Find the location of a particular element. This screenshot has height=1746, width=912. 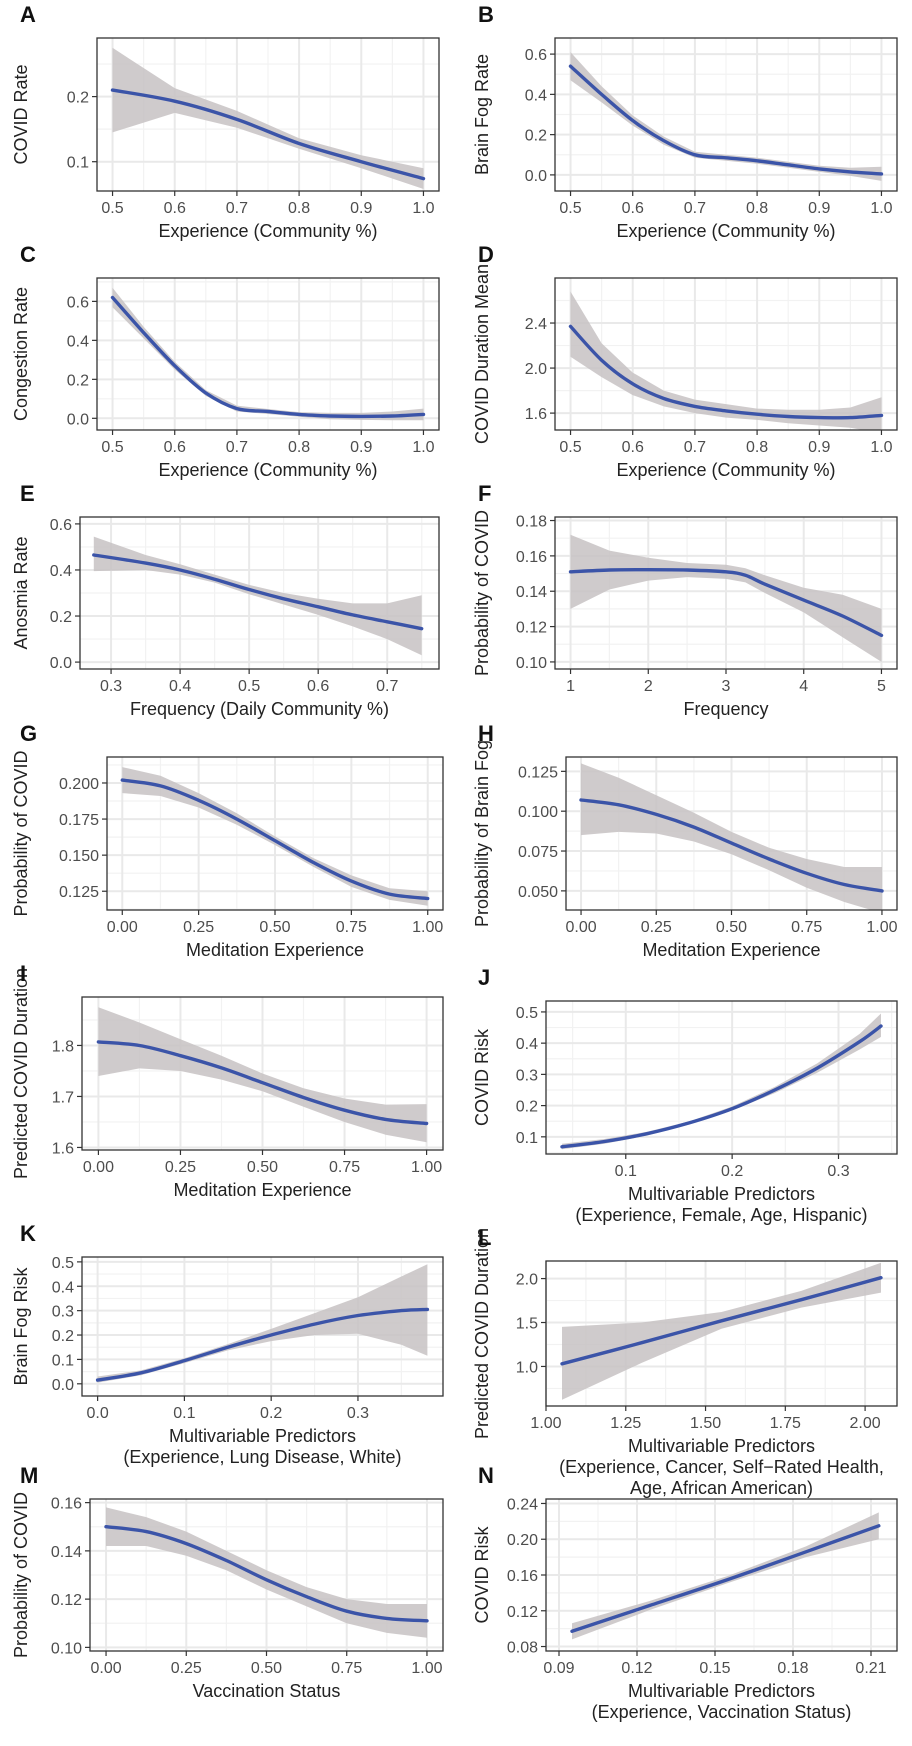

panel-label: C is located at coordinates (28, 254).